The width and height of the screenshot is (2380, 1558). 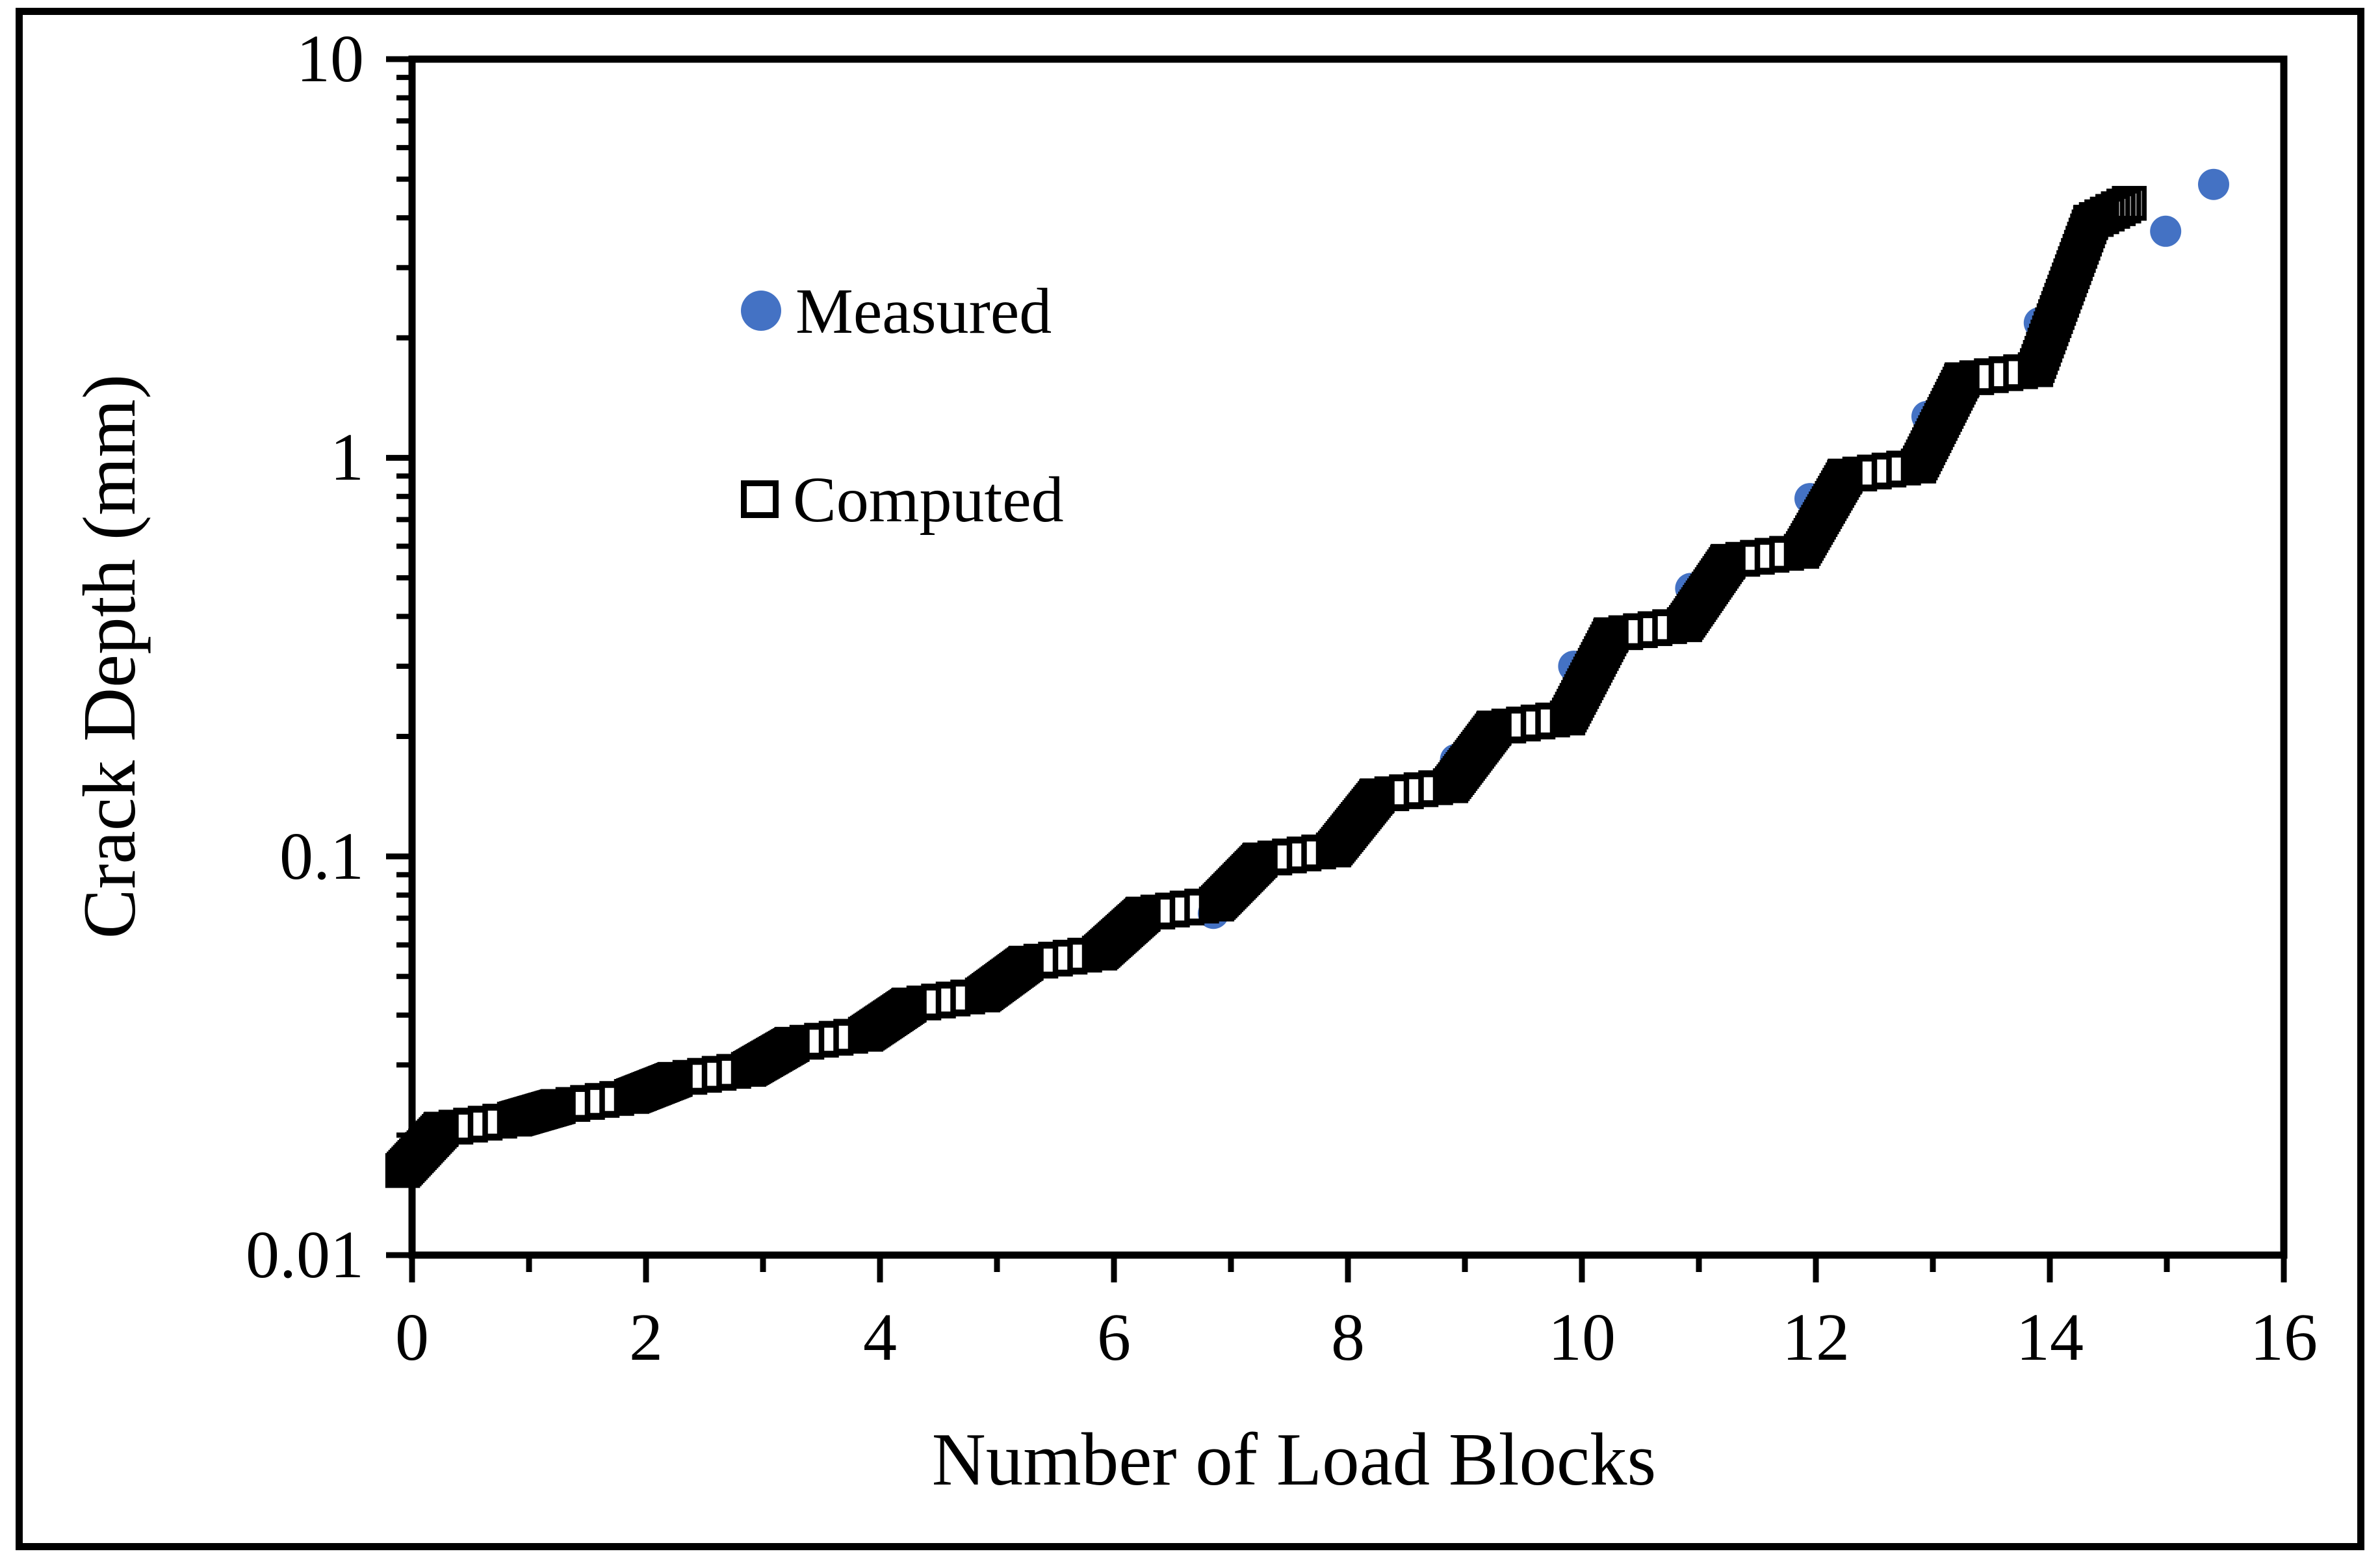 I want to click on x-tick-label: 2, so click(x=646, y=1337).